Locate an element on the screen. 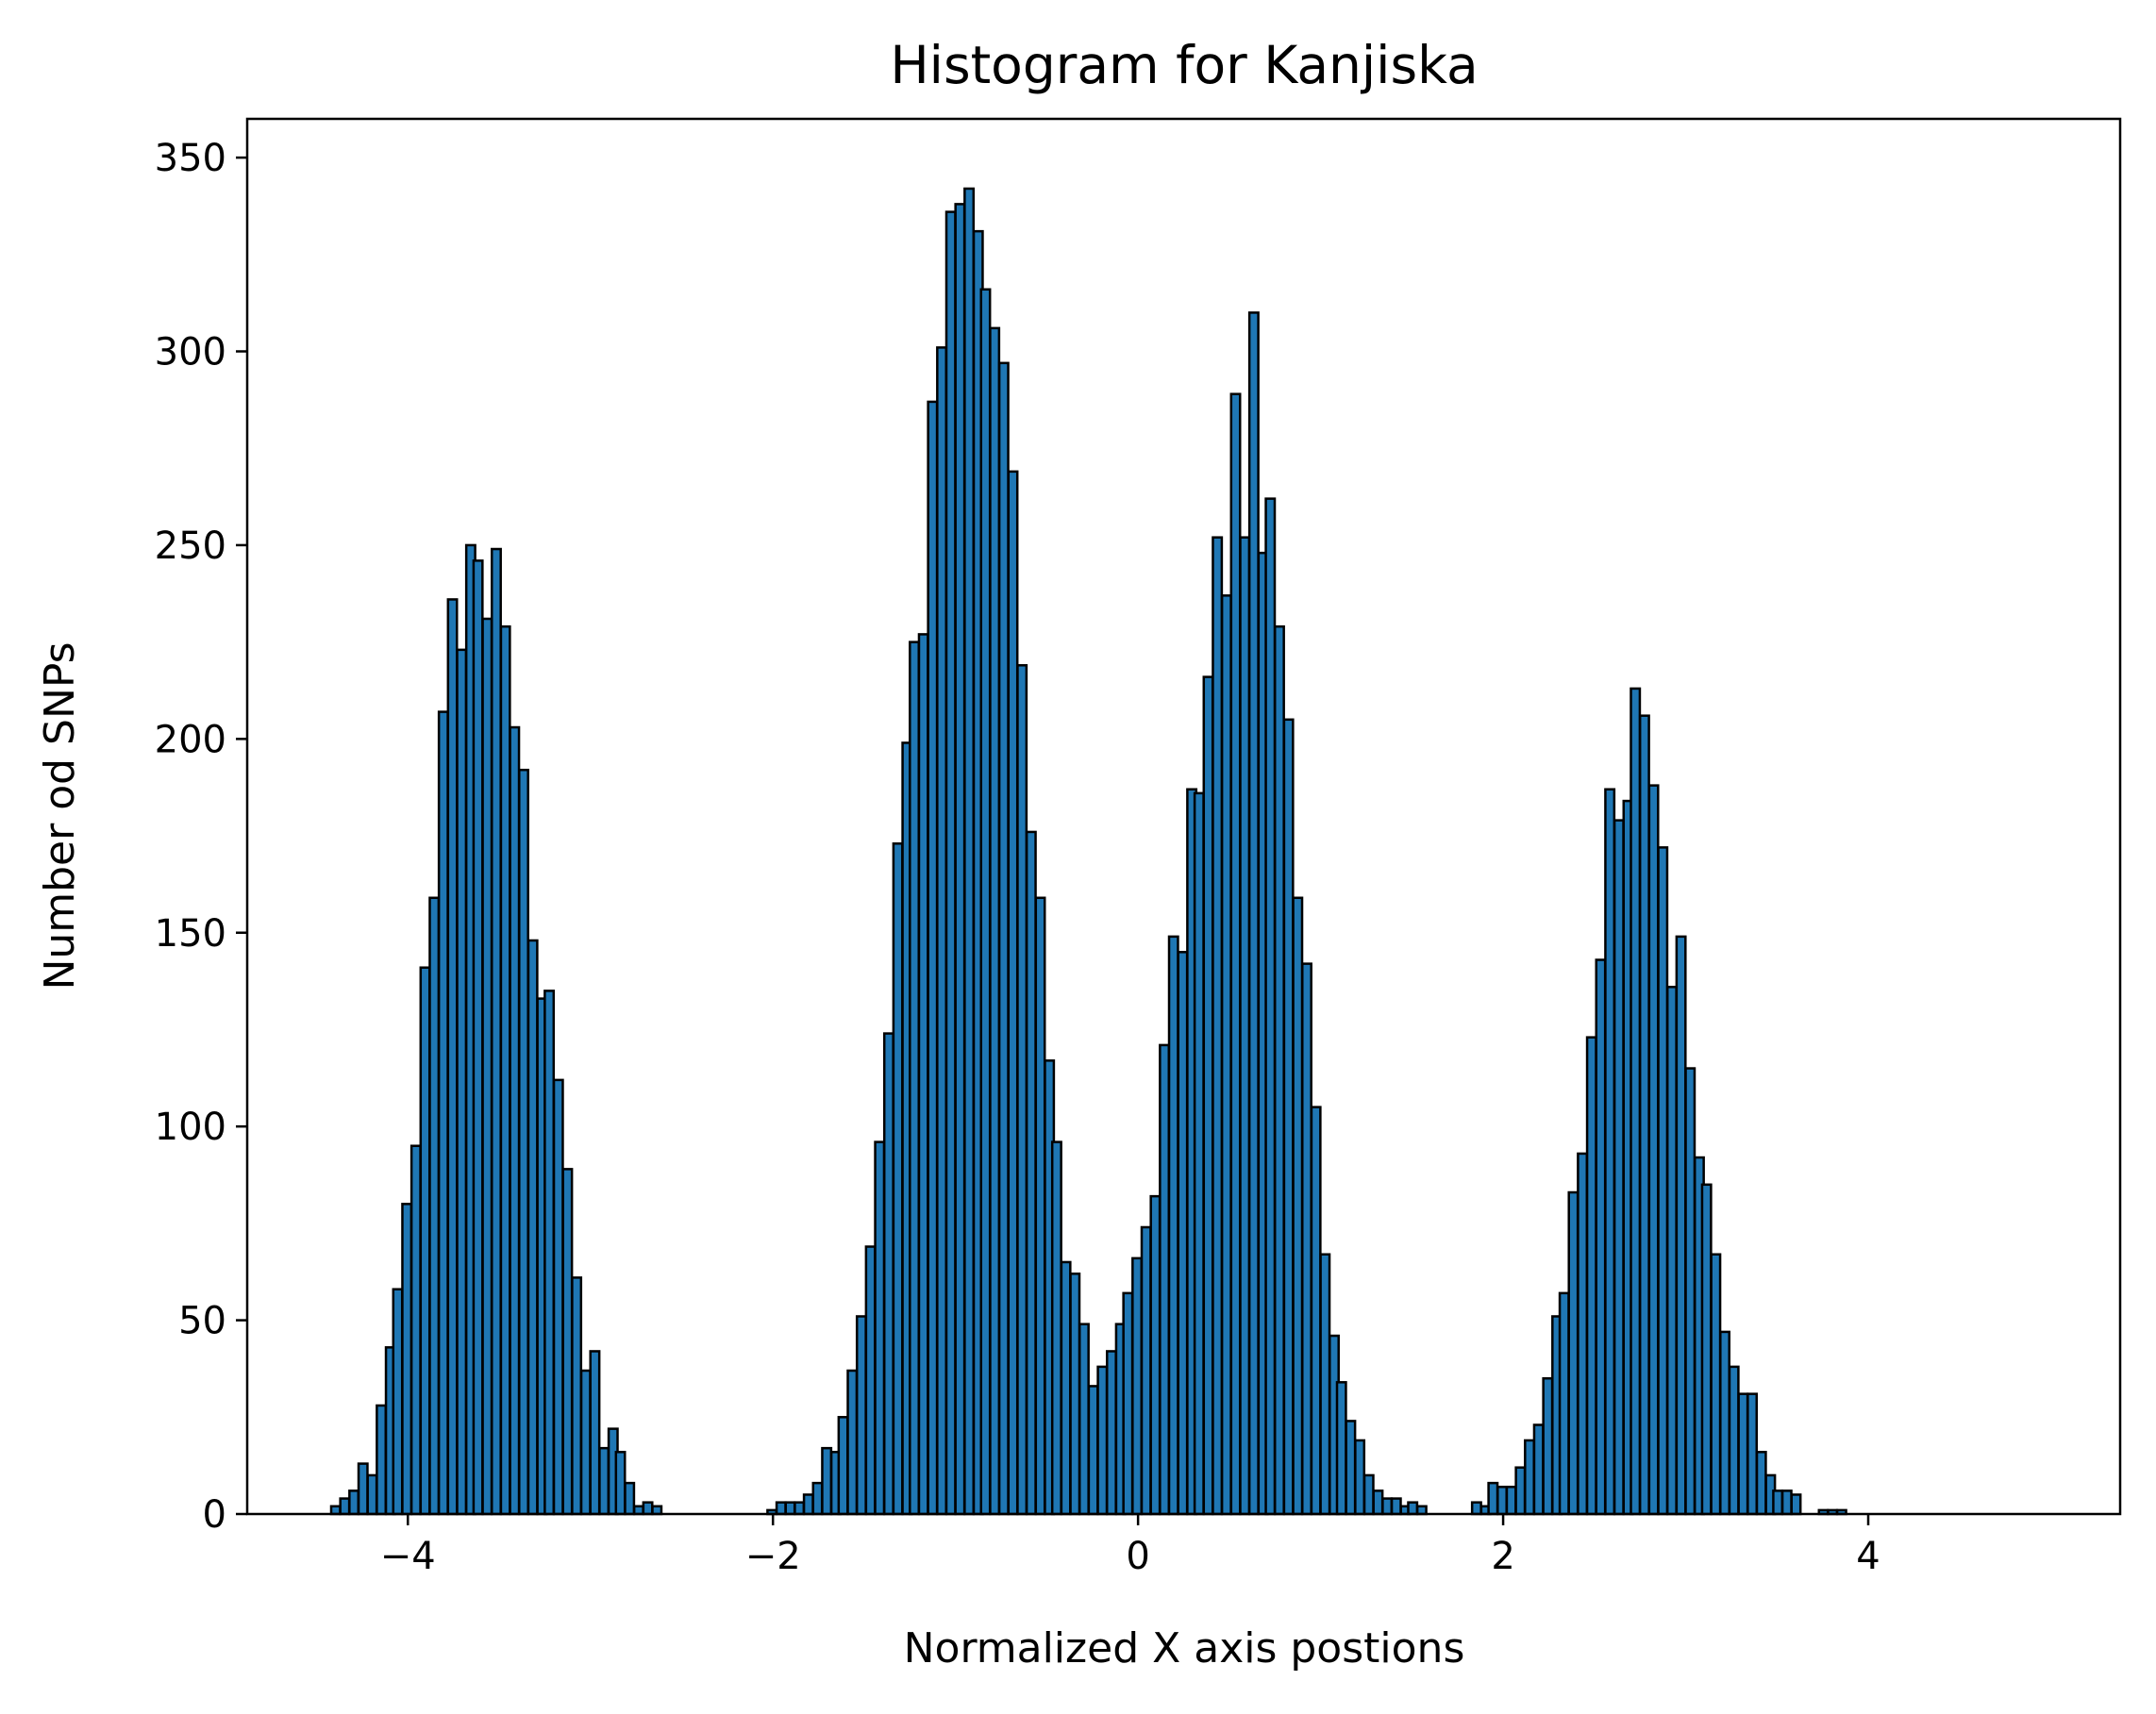 The height and width of the screenshot is (1714, 2156). x-tick-label: 0 is located at coordinates (1137, 1556).